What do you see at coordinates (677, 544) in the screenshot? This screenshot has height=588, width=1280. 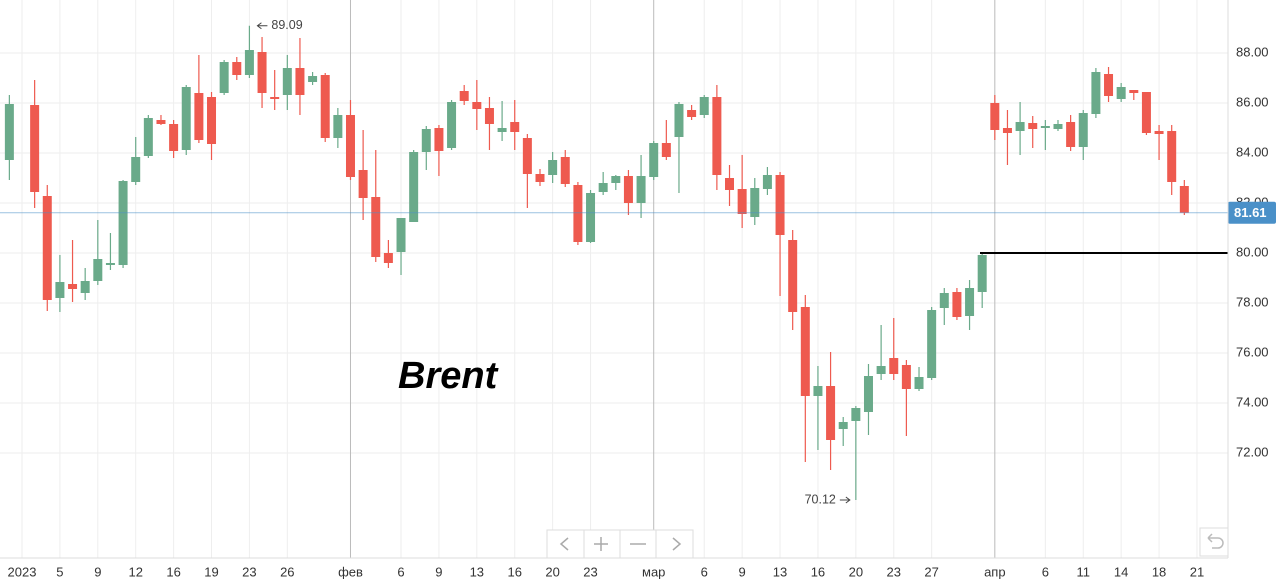 I see `scroll-right` at bounding box center [677, 544].